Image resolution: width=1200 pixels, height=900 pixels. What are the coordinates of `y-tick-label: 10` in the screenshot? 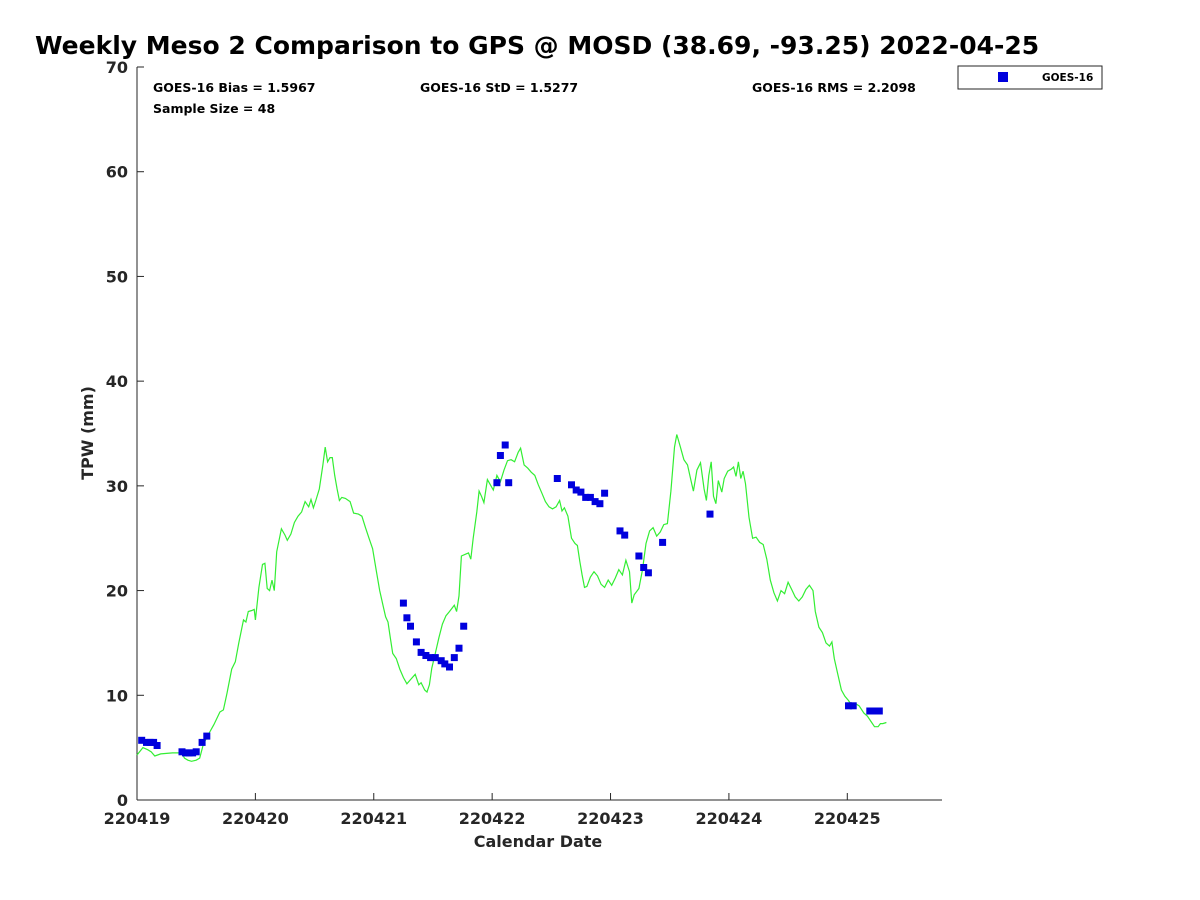 It's located at (117, 695).